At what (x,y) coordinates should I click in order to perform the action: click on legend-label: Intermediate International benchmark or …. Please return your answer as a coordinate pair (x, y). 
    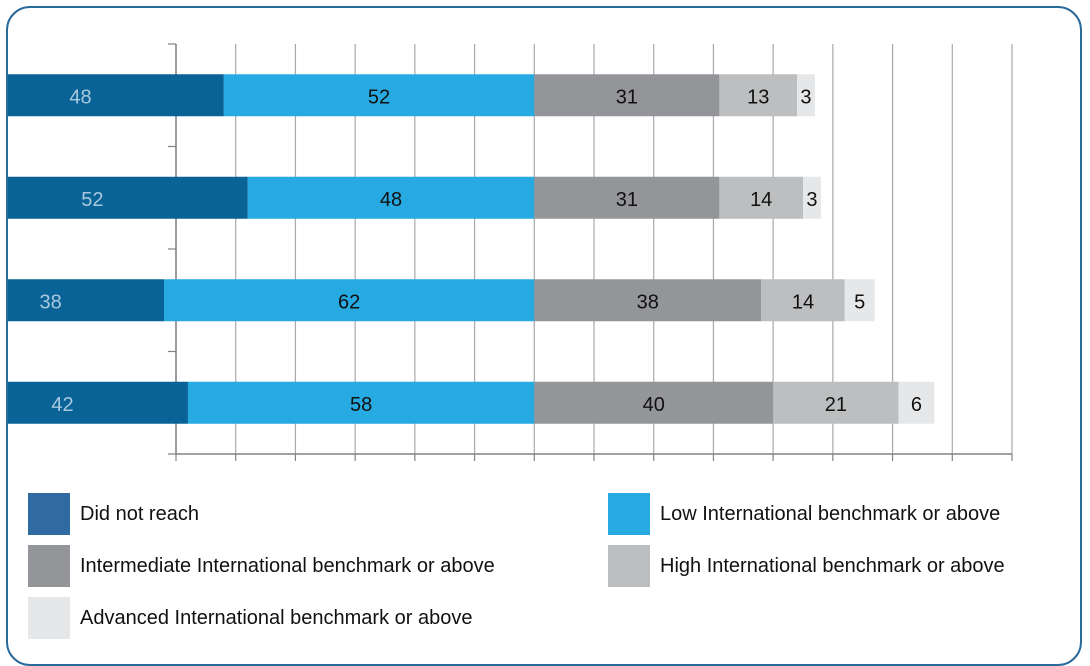
    Looking at the image, I should click on (287, 565).